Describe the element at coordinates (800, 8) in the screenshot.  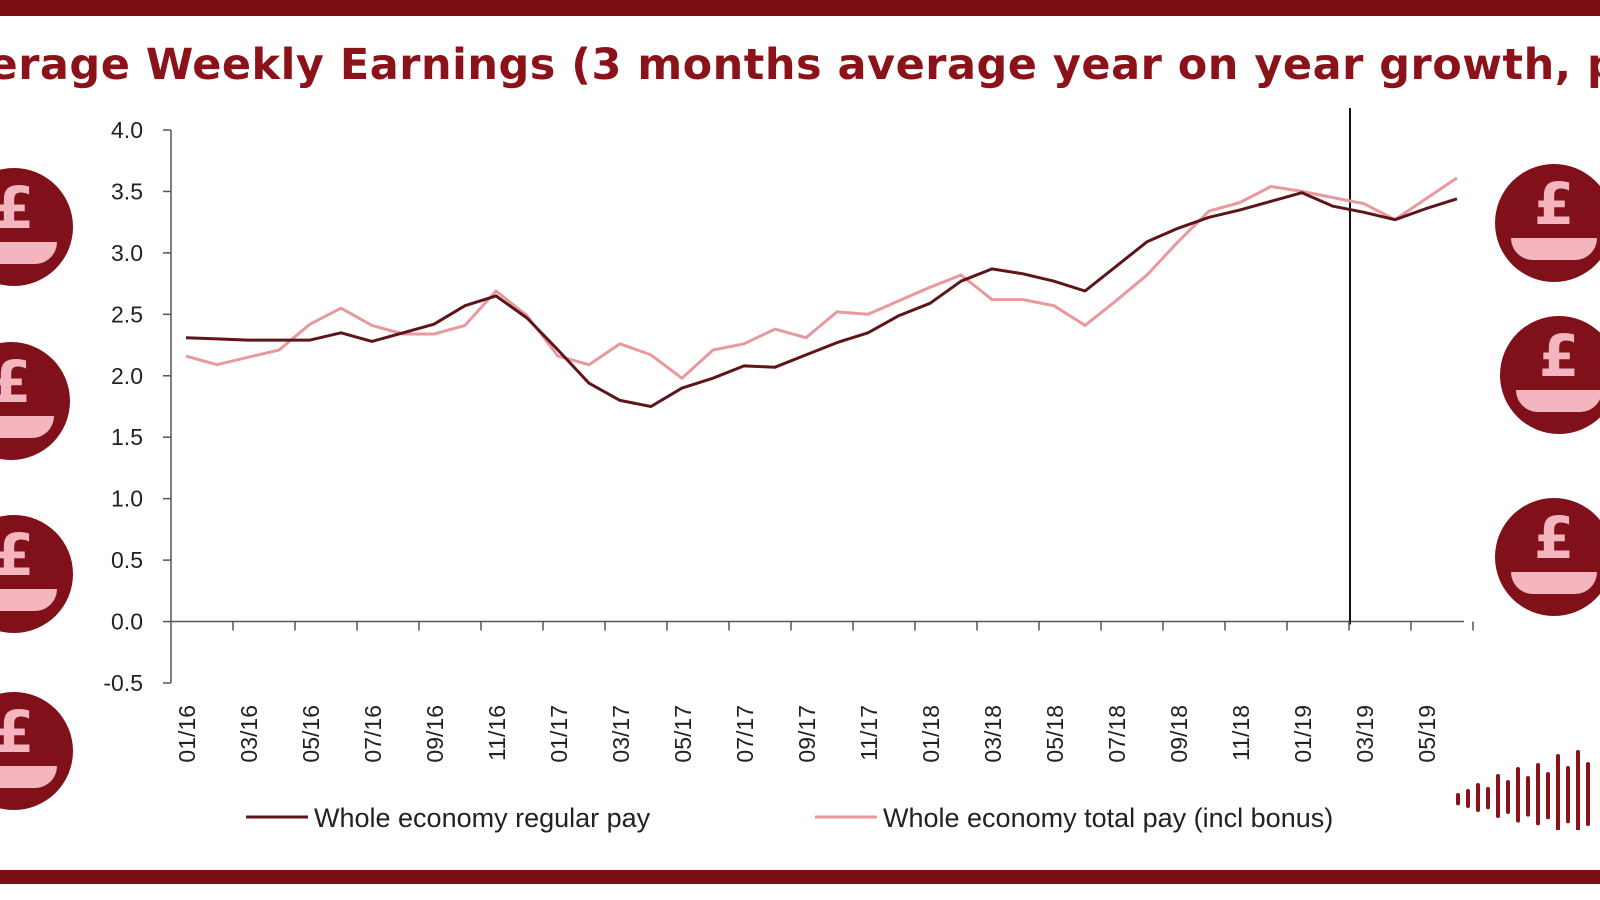
I see `top-band` at that location.